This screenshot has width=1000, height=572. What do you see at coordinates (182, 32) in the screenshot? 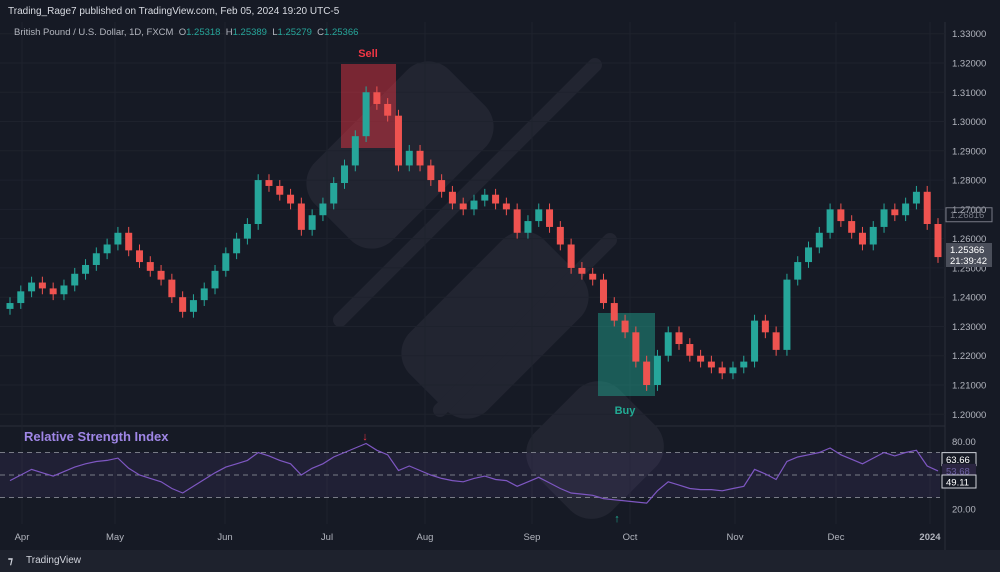
I see `open-label: O` at bounding box center [182, 32].